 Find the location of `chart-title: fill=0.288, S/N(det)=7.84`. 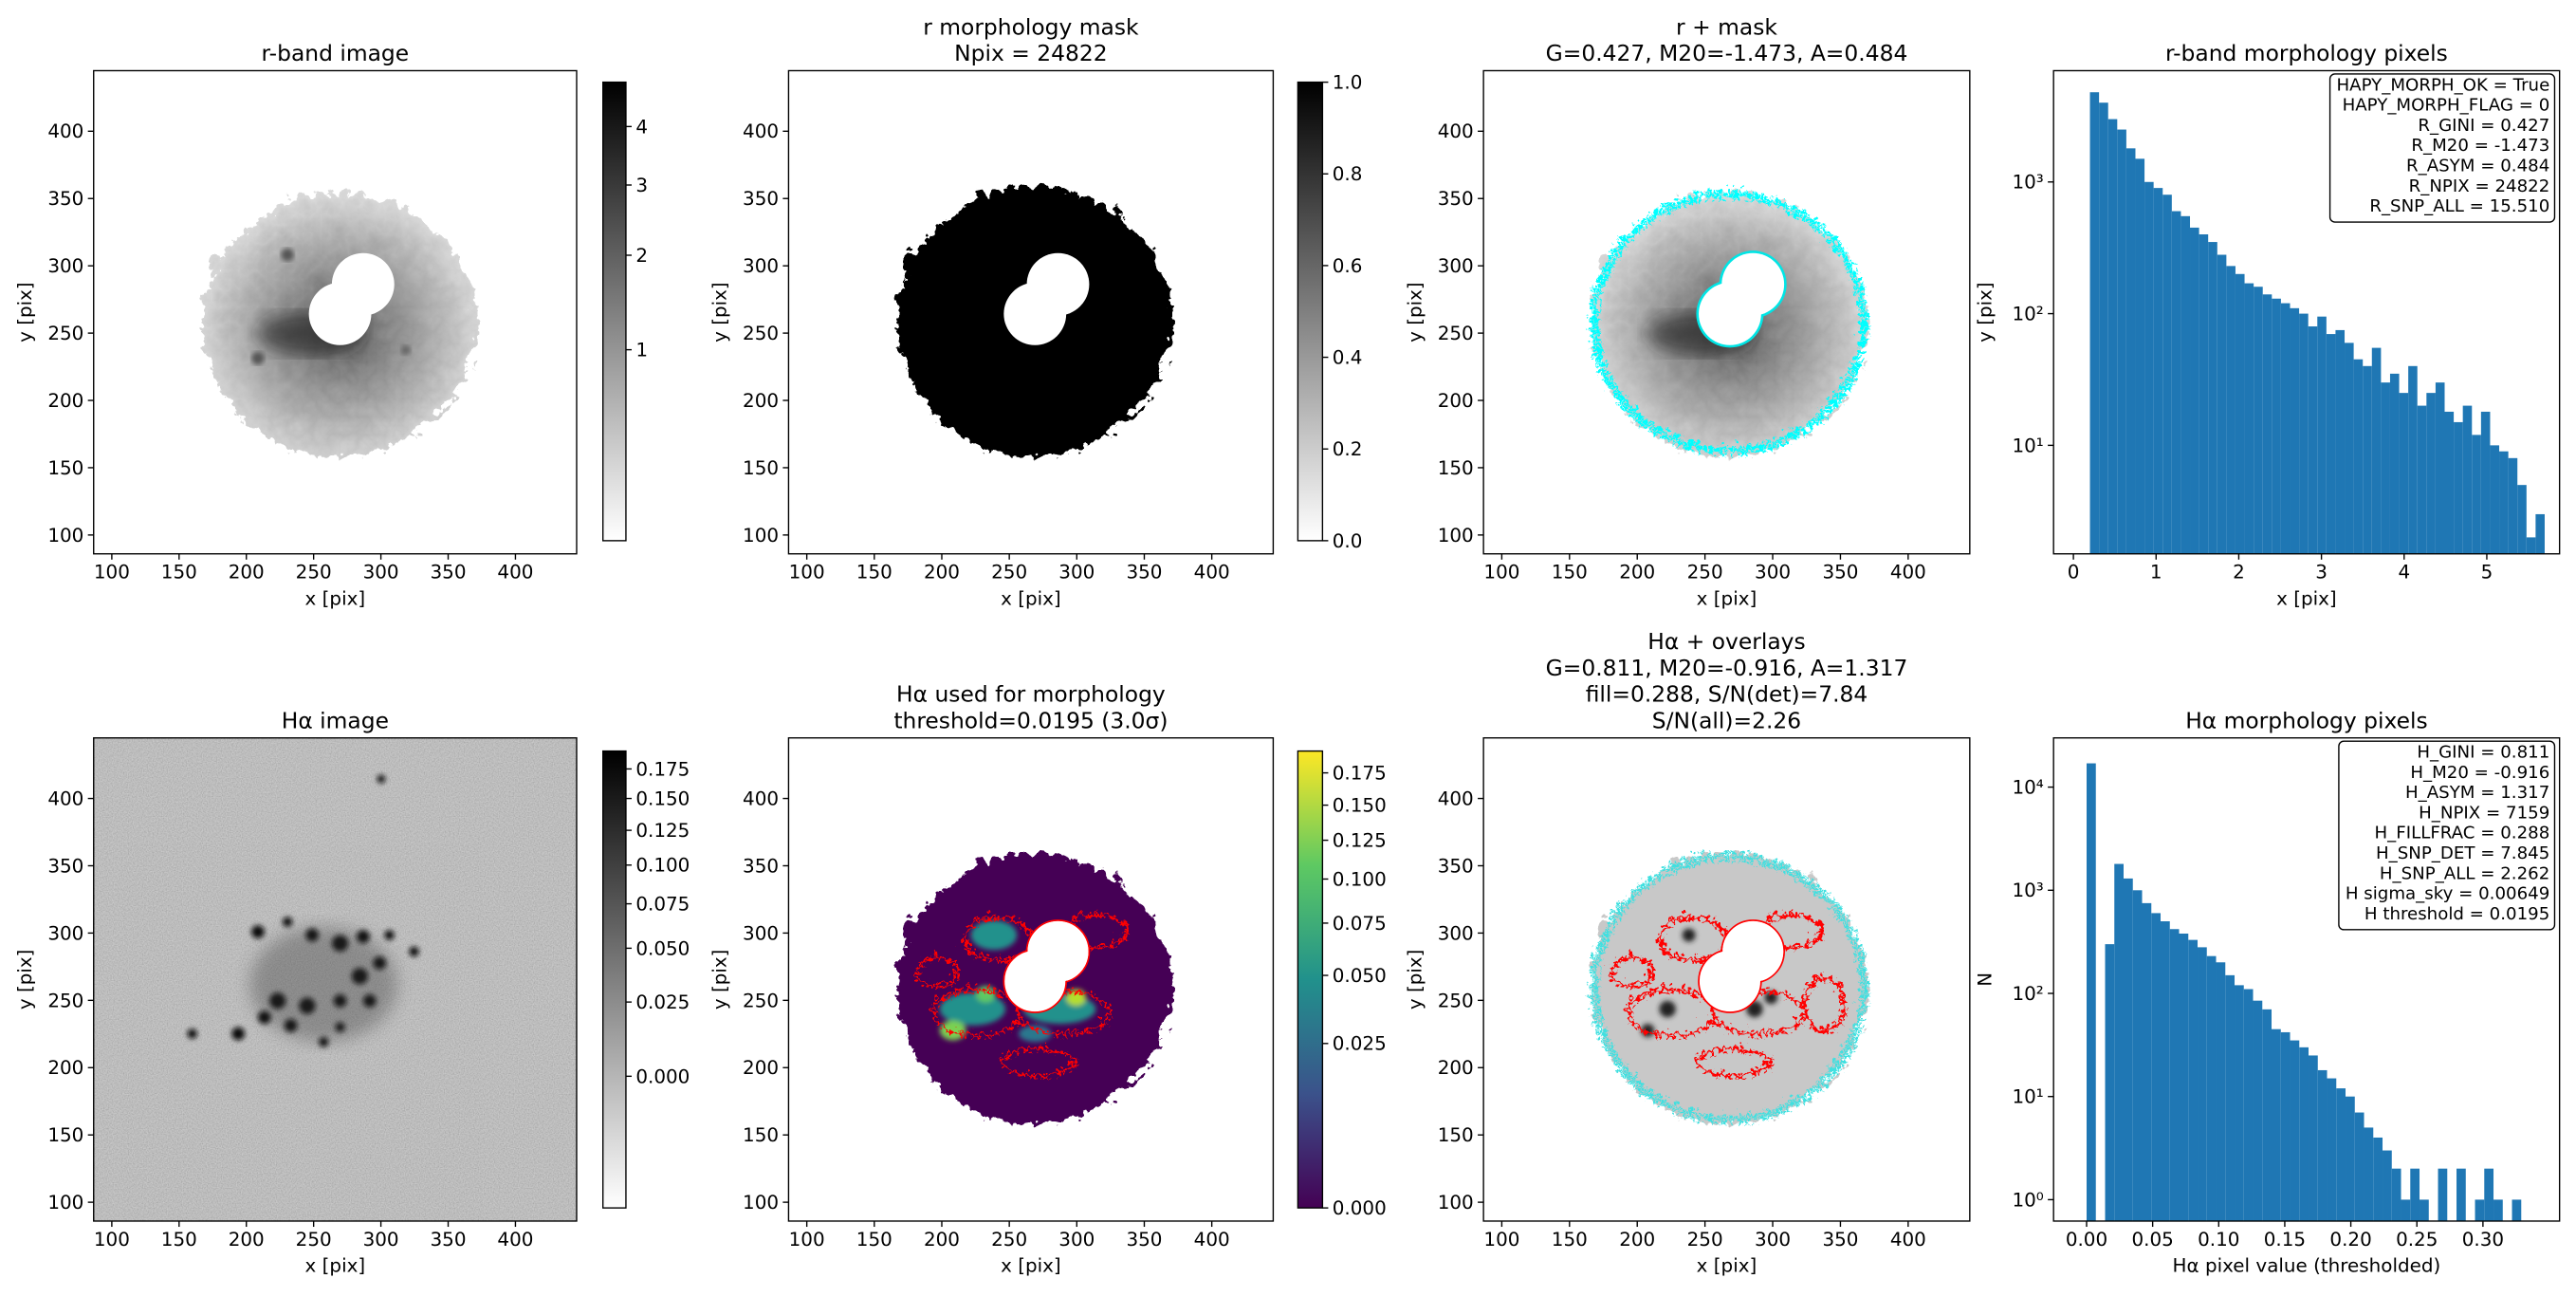

chart-title: fill=0.288, S/N(det)=7.84 is located at coordinates (1727, 695).